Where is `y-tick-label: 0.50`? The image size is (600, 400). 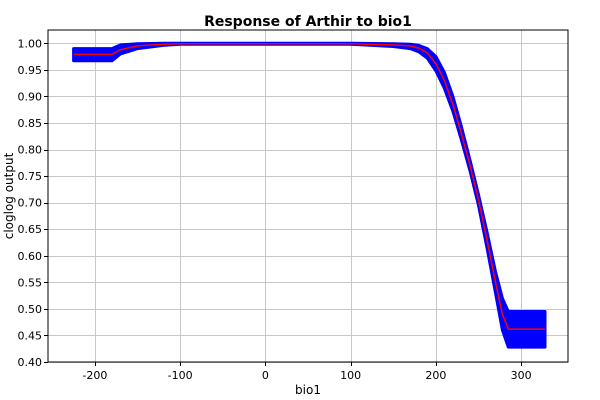
y-tick-label: 0.50 is located at coordinates (30, 309).